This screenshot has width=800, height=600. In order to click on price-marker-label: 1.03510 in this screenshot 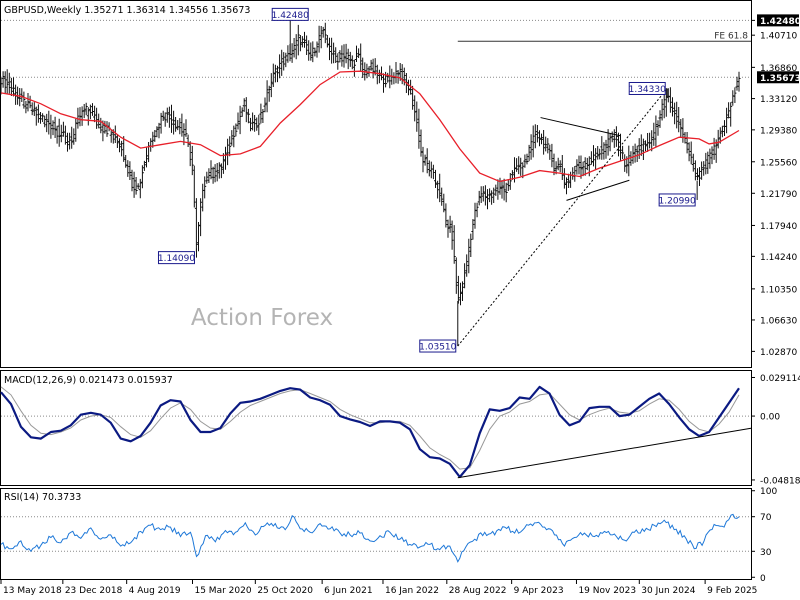, I will do `click(437, 348)`.